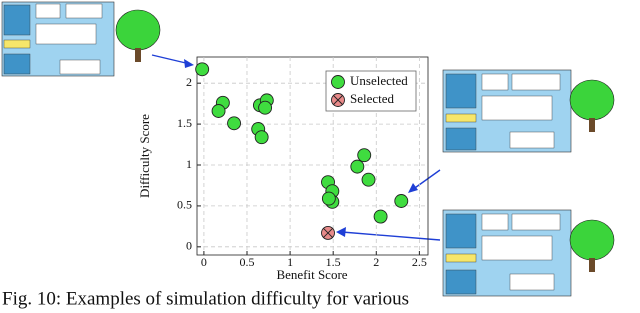 This screenshot has height=313, width=640. What do you see at coordinates (528, 111) in the screenshot?
I see `thumbnail-right` at bounding box center [528, 111].